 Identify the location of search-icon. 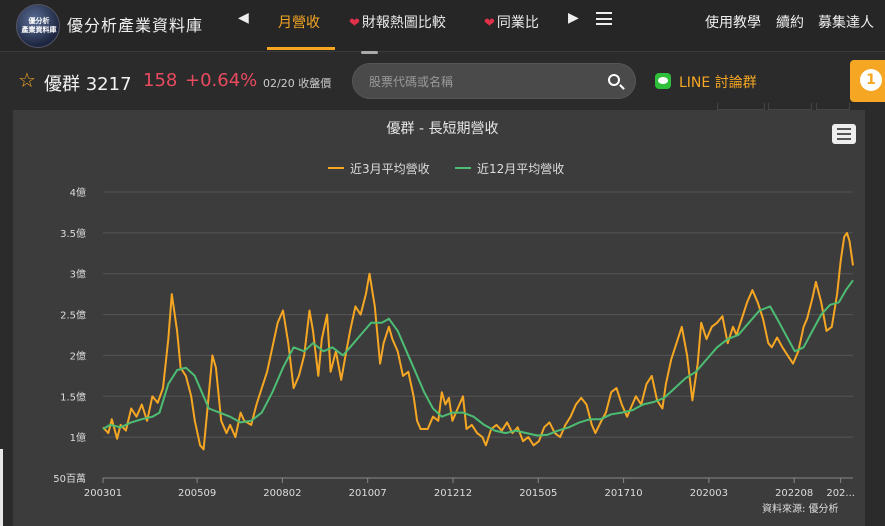
(614, 80).